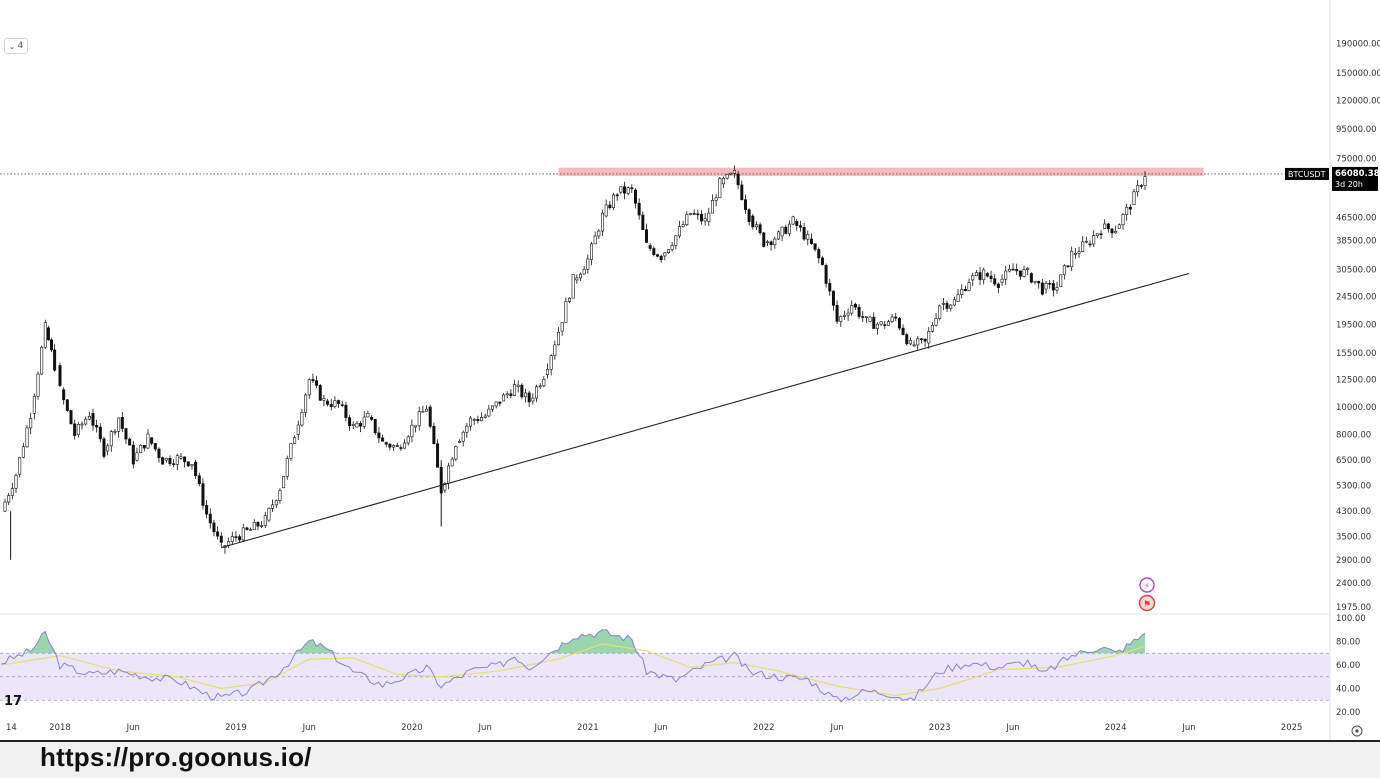 The width and height of the screenshot is (1380, 778). Describe the element at coordinates (176, 757) in the screenshot. I see `footer-url: https://pro.goonus.io/` at that location.